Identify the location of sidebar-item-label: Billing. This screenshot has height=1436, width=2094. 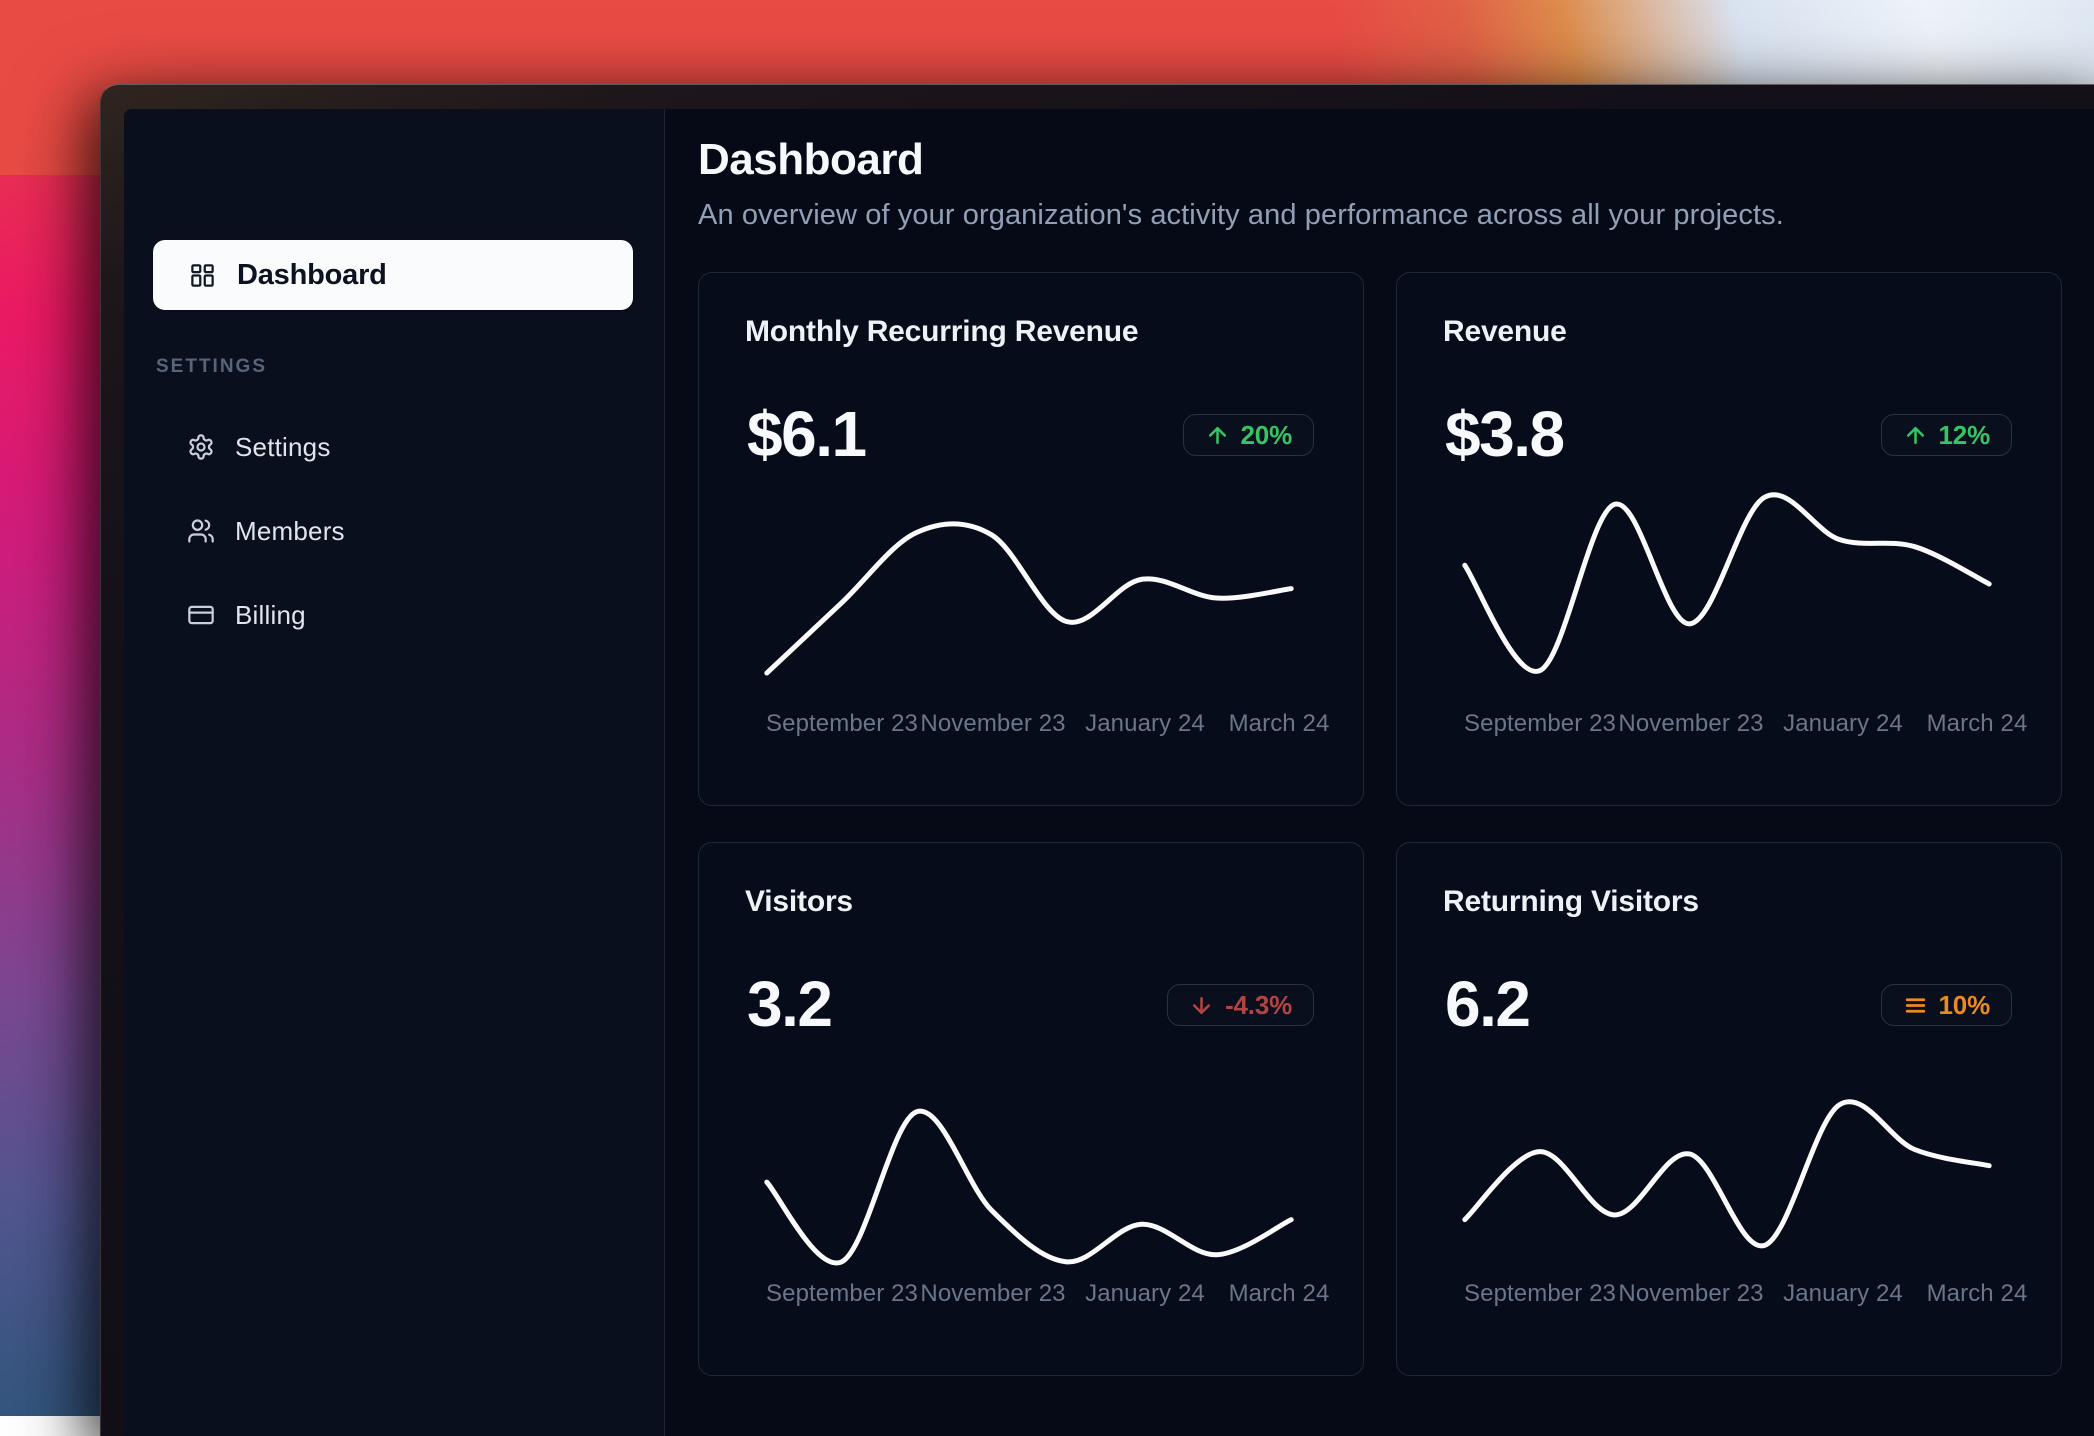
(270, 615).